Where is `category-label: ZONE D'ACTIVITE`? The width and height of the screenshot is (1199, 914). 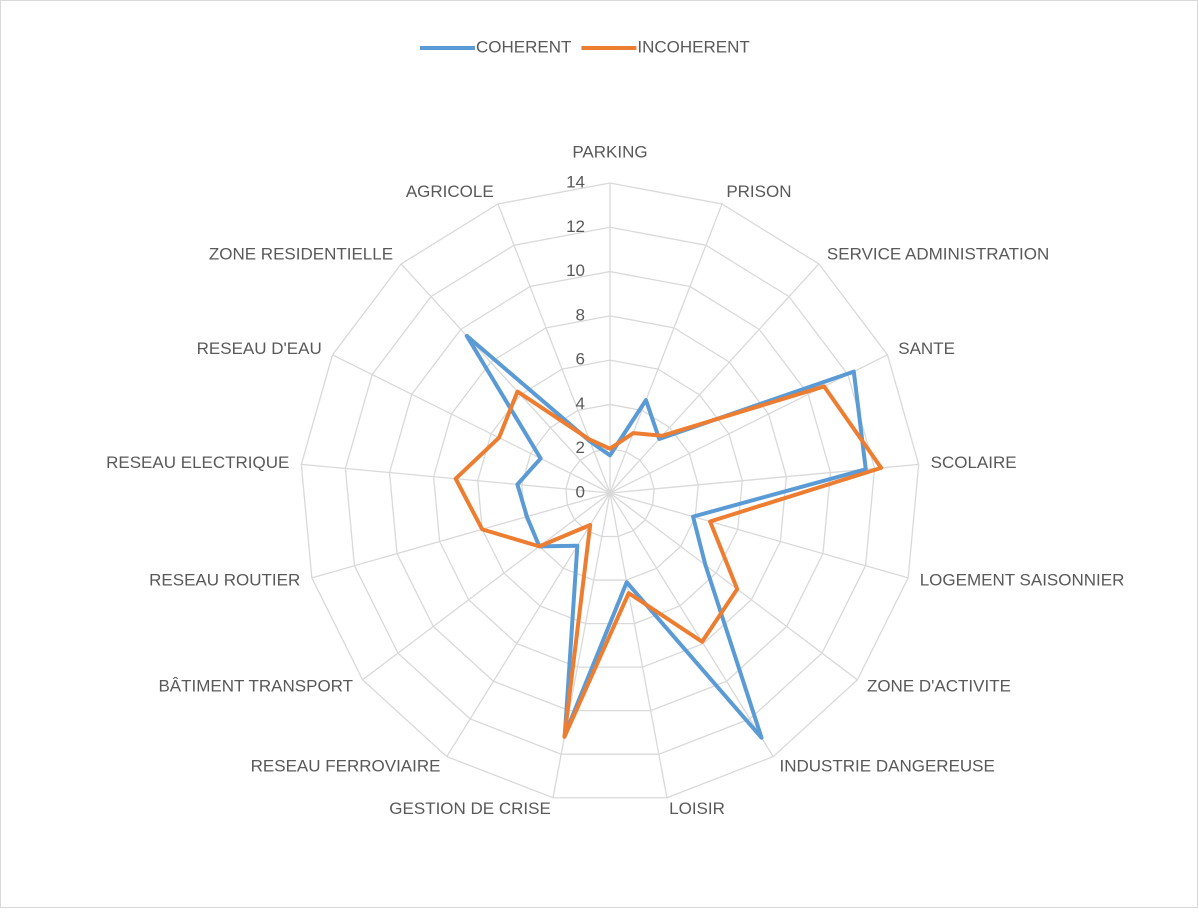
category-label: ZONE D'ACTIVITE is located at coordinates (939, 686).